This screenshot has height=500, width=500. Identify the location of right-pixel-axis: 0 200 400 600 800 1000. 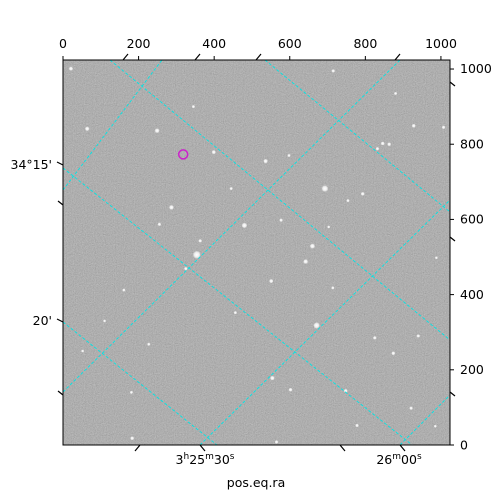
(476, 257).